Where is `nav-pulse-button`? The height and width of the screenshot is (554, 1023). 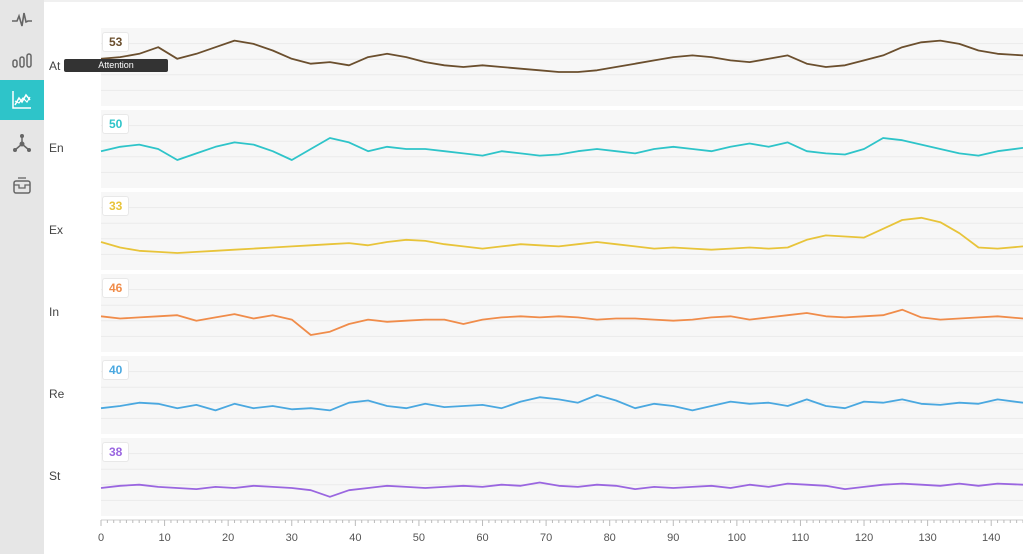
nav-pulse-button is located at coordinates (22, 20).